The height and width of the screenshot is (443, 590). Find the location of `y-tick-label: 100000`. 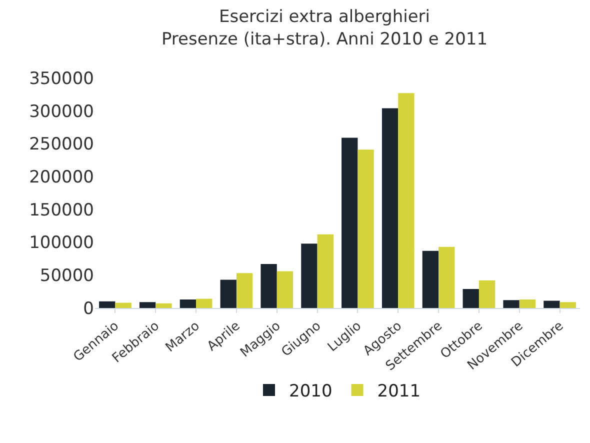

y-tick-label: 100000 is located at coordinates (61, 243).